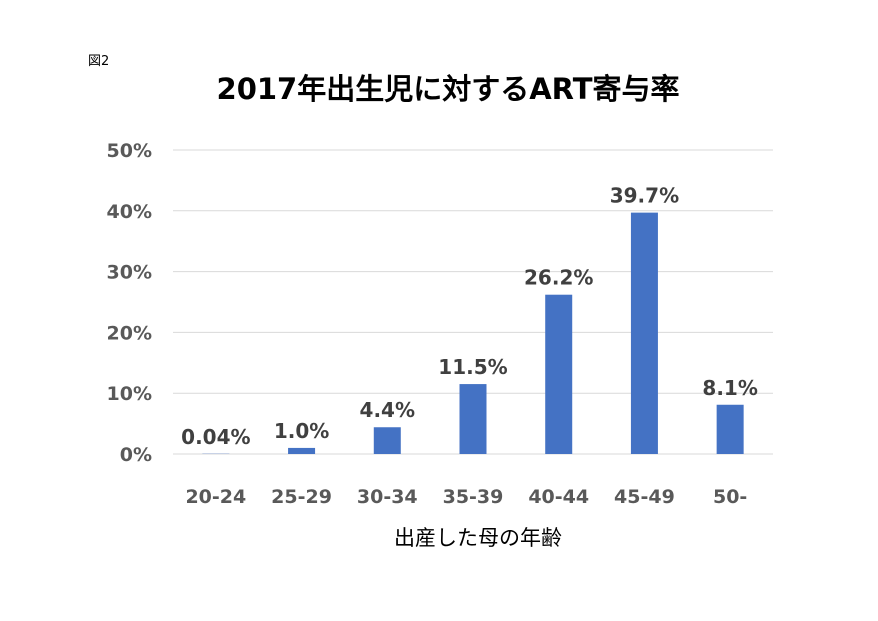  Describe the element at coordinates (129, 394) in the screenshot. I see `y-tick-label: 10%` at that location.